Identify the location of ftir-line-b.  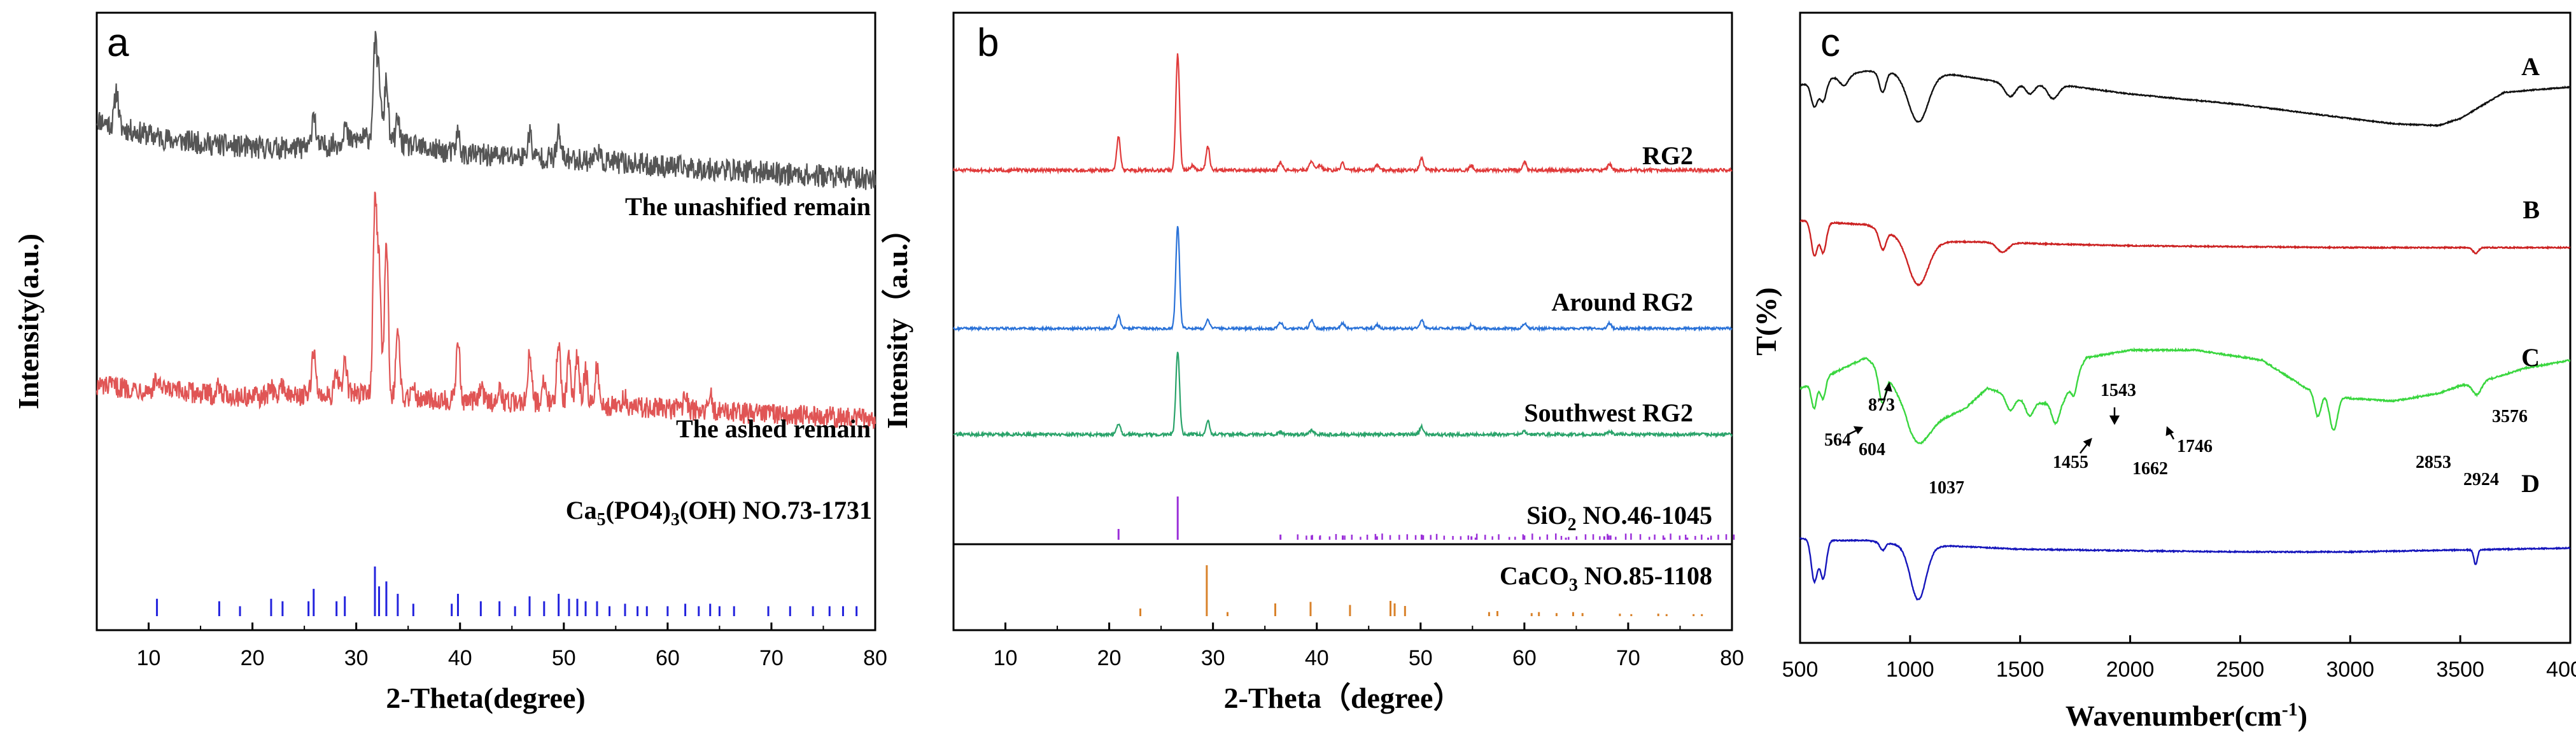
(2185, 252).